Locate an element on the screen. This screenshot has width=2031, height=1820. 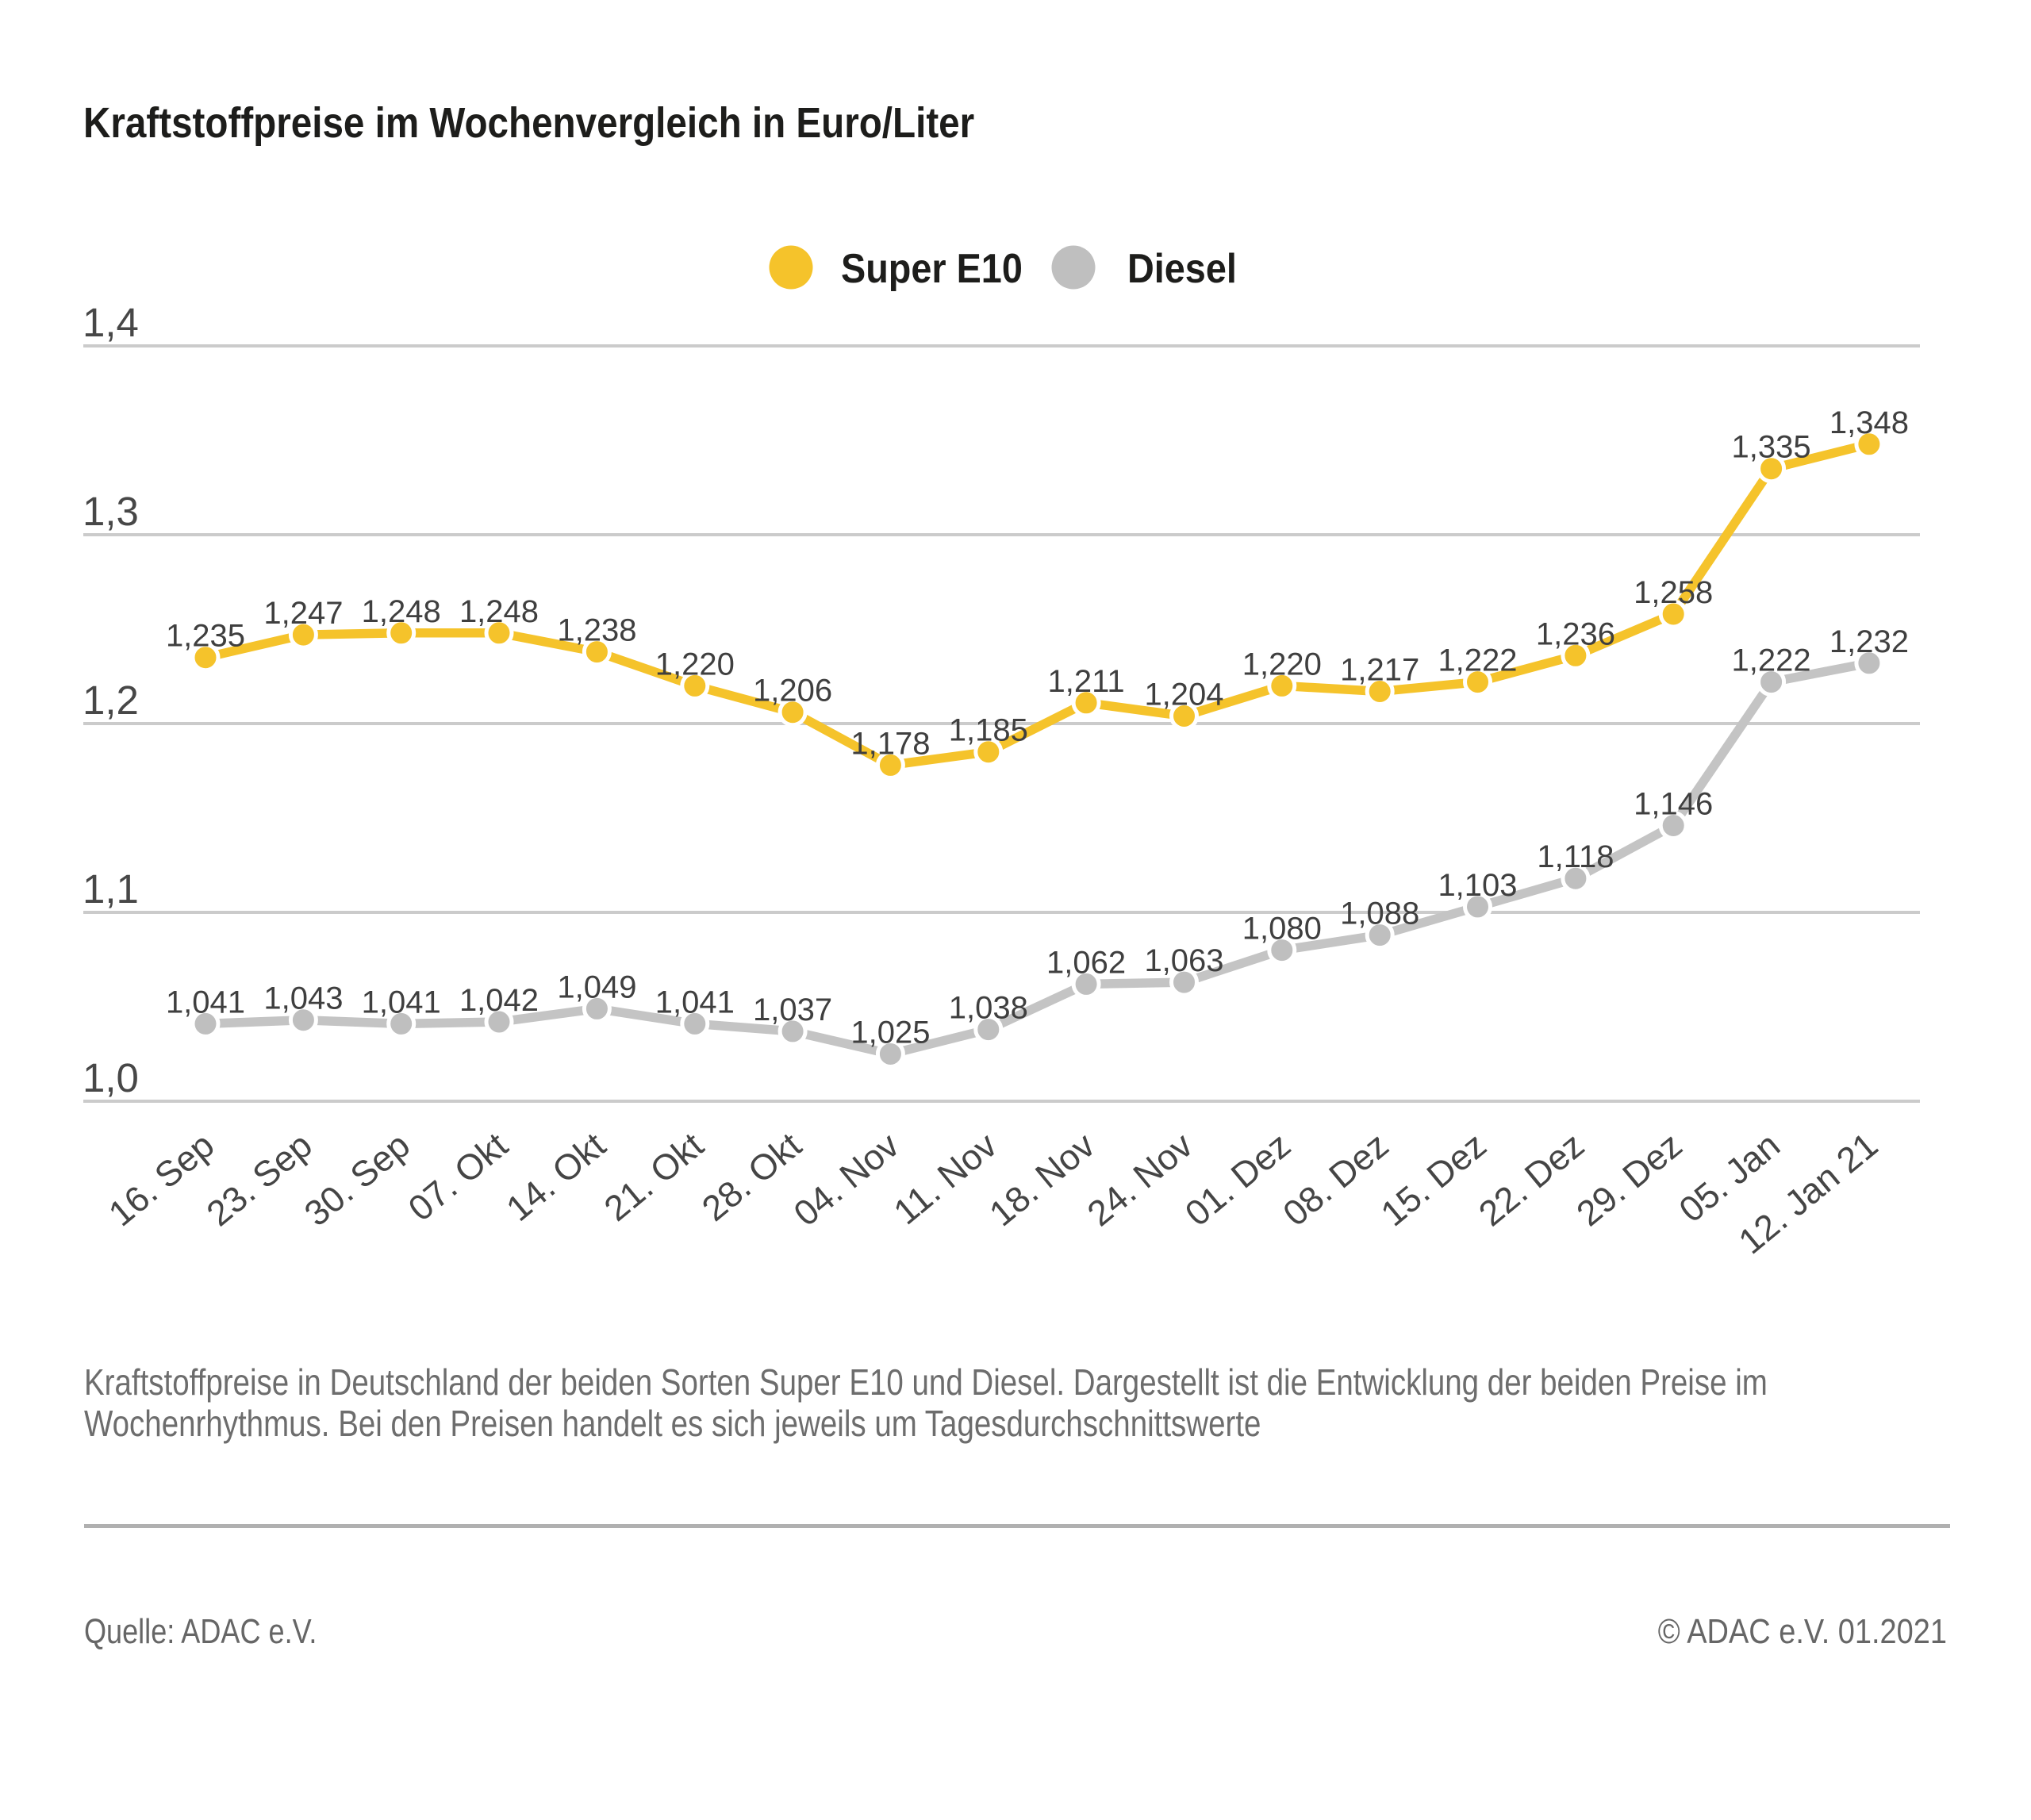
svg-text: 1,043 is located at coordinates (303, 998).